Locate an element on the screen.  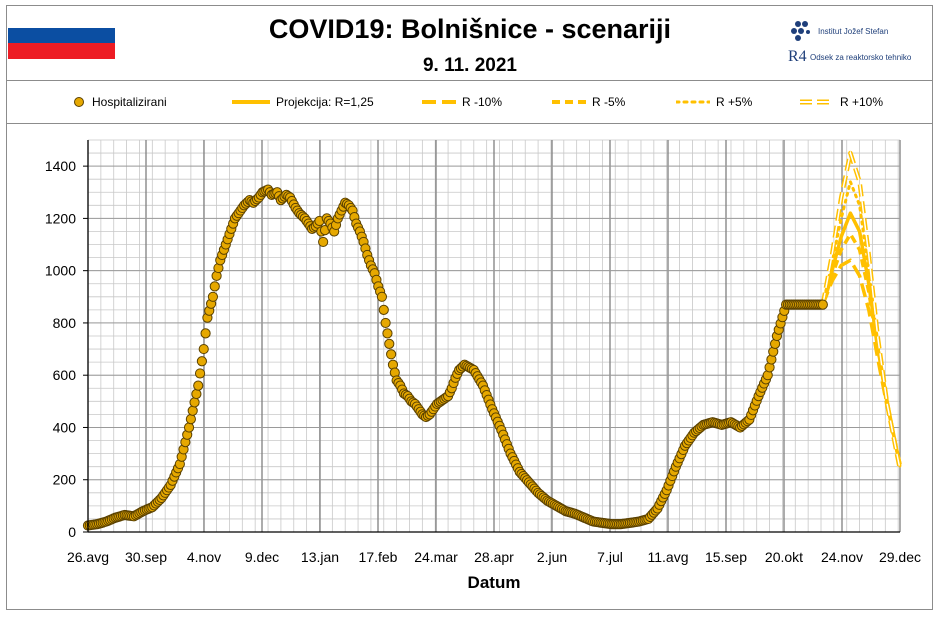
x-tick-label: 11.avg is located at coordinates (668, 557).